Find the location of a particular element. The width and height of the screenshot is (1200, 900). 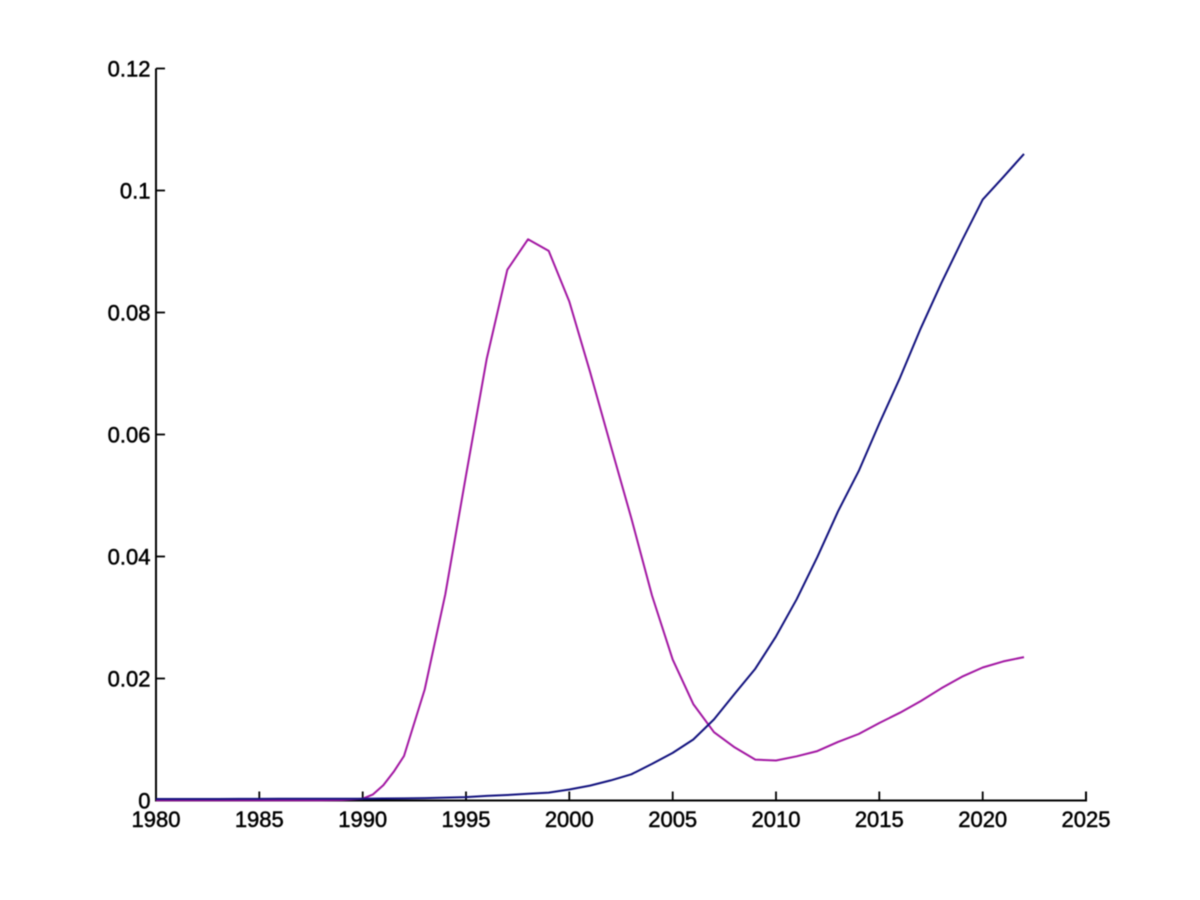

svg-text: 0.1 is located at coordinates (135, 190).